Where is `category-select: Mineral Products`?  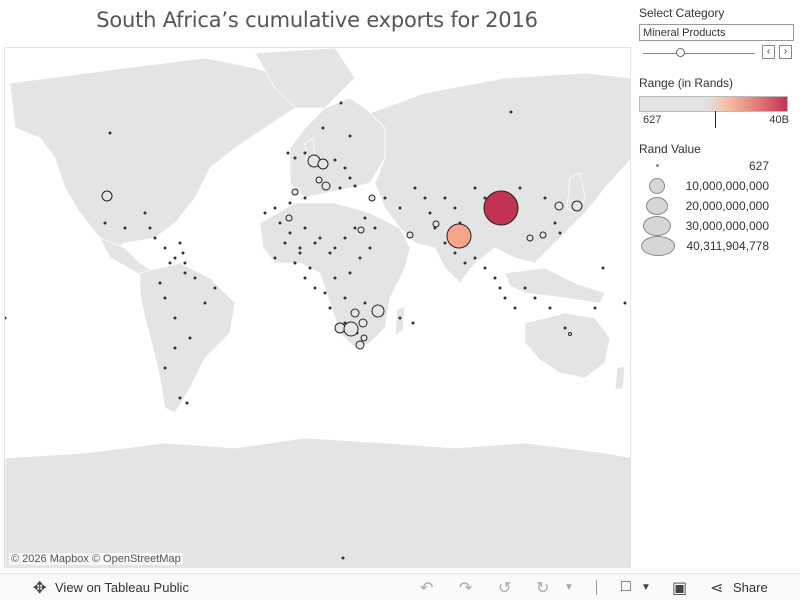 category-select: Mineral Products is located at coordinates (716, 32).